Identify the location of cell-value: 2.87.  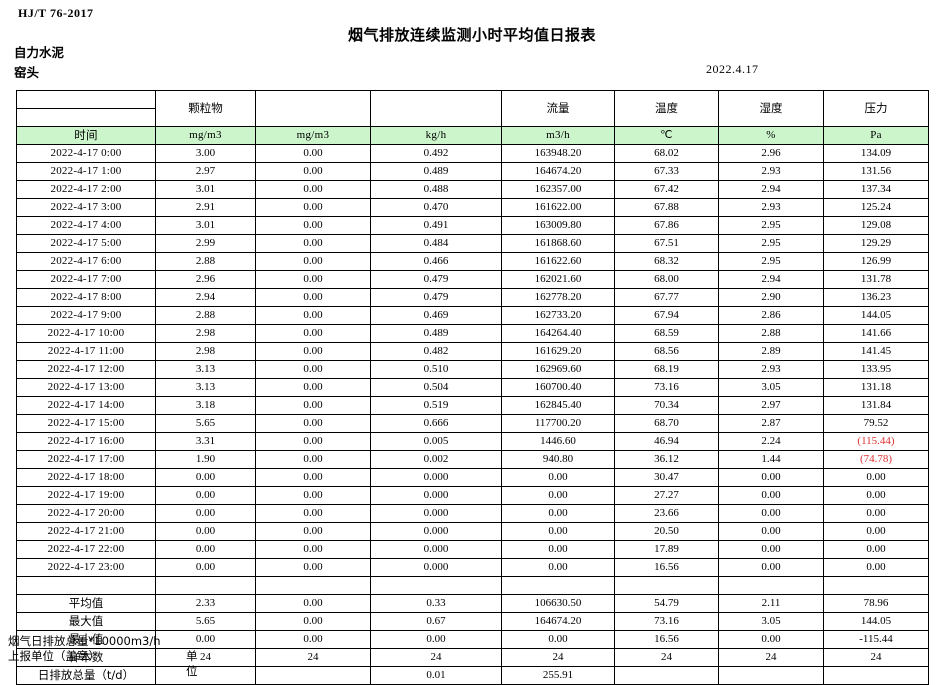
(771, 423).